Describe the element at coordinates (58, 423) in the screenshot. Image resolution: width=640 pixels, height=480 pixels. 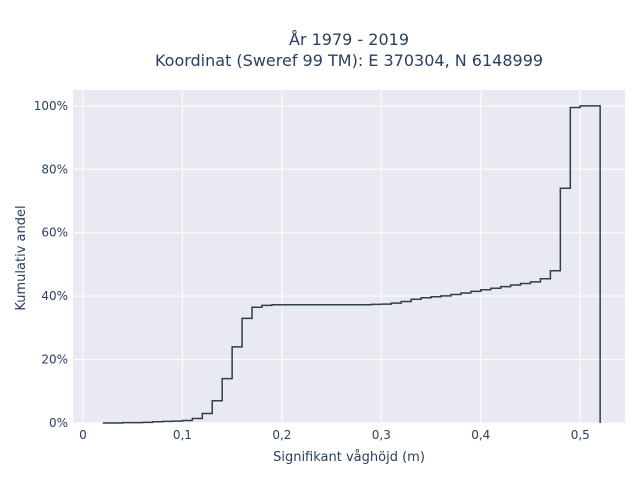
I see `y-tick-label: 0%` at that location.